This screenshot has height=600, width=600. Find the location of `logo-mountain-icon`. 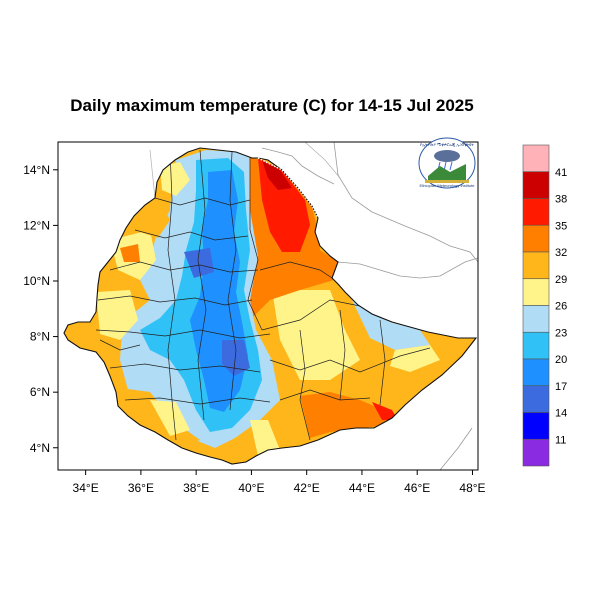

logo-mountain-icon is located at coordinates (447, 172).